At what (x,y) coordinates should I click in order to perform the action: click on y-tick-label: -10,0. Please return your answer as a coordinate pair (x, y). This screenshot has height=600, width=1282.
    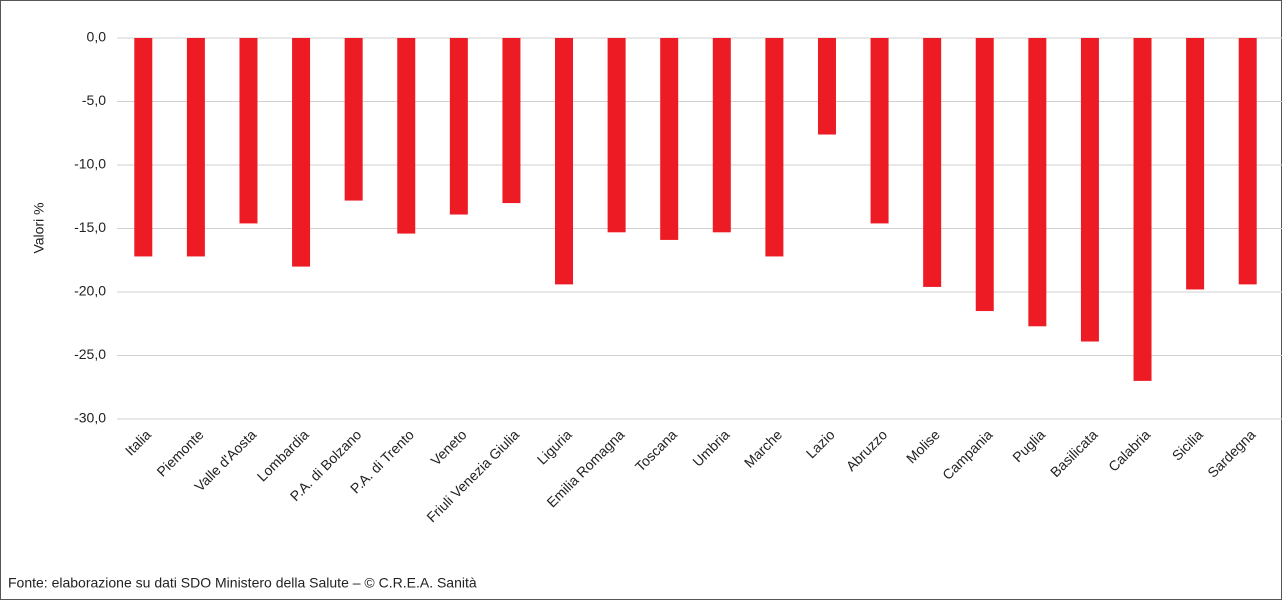
    Looking at the image, I should click on (90, 164).